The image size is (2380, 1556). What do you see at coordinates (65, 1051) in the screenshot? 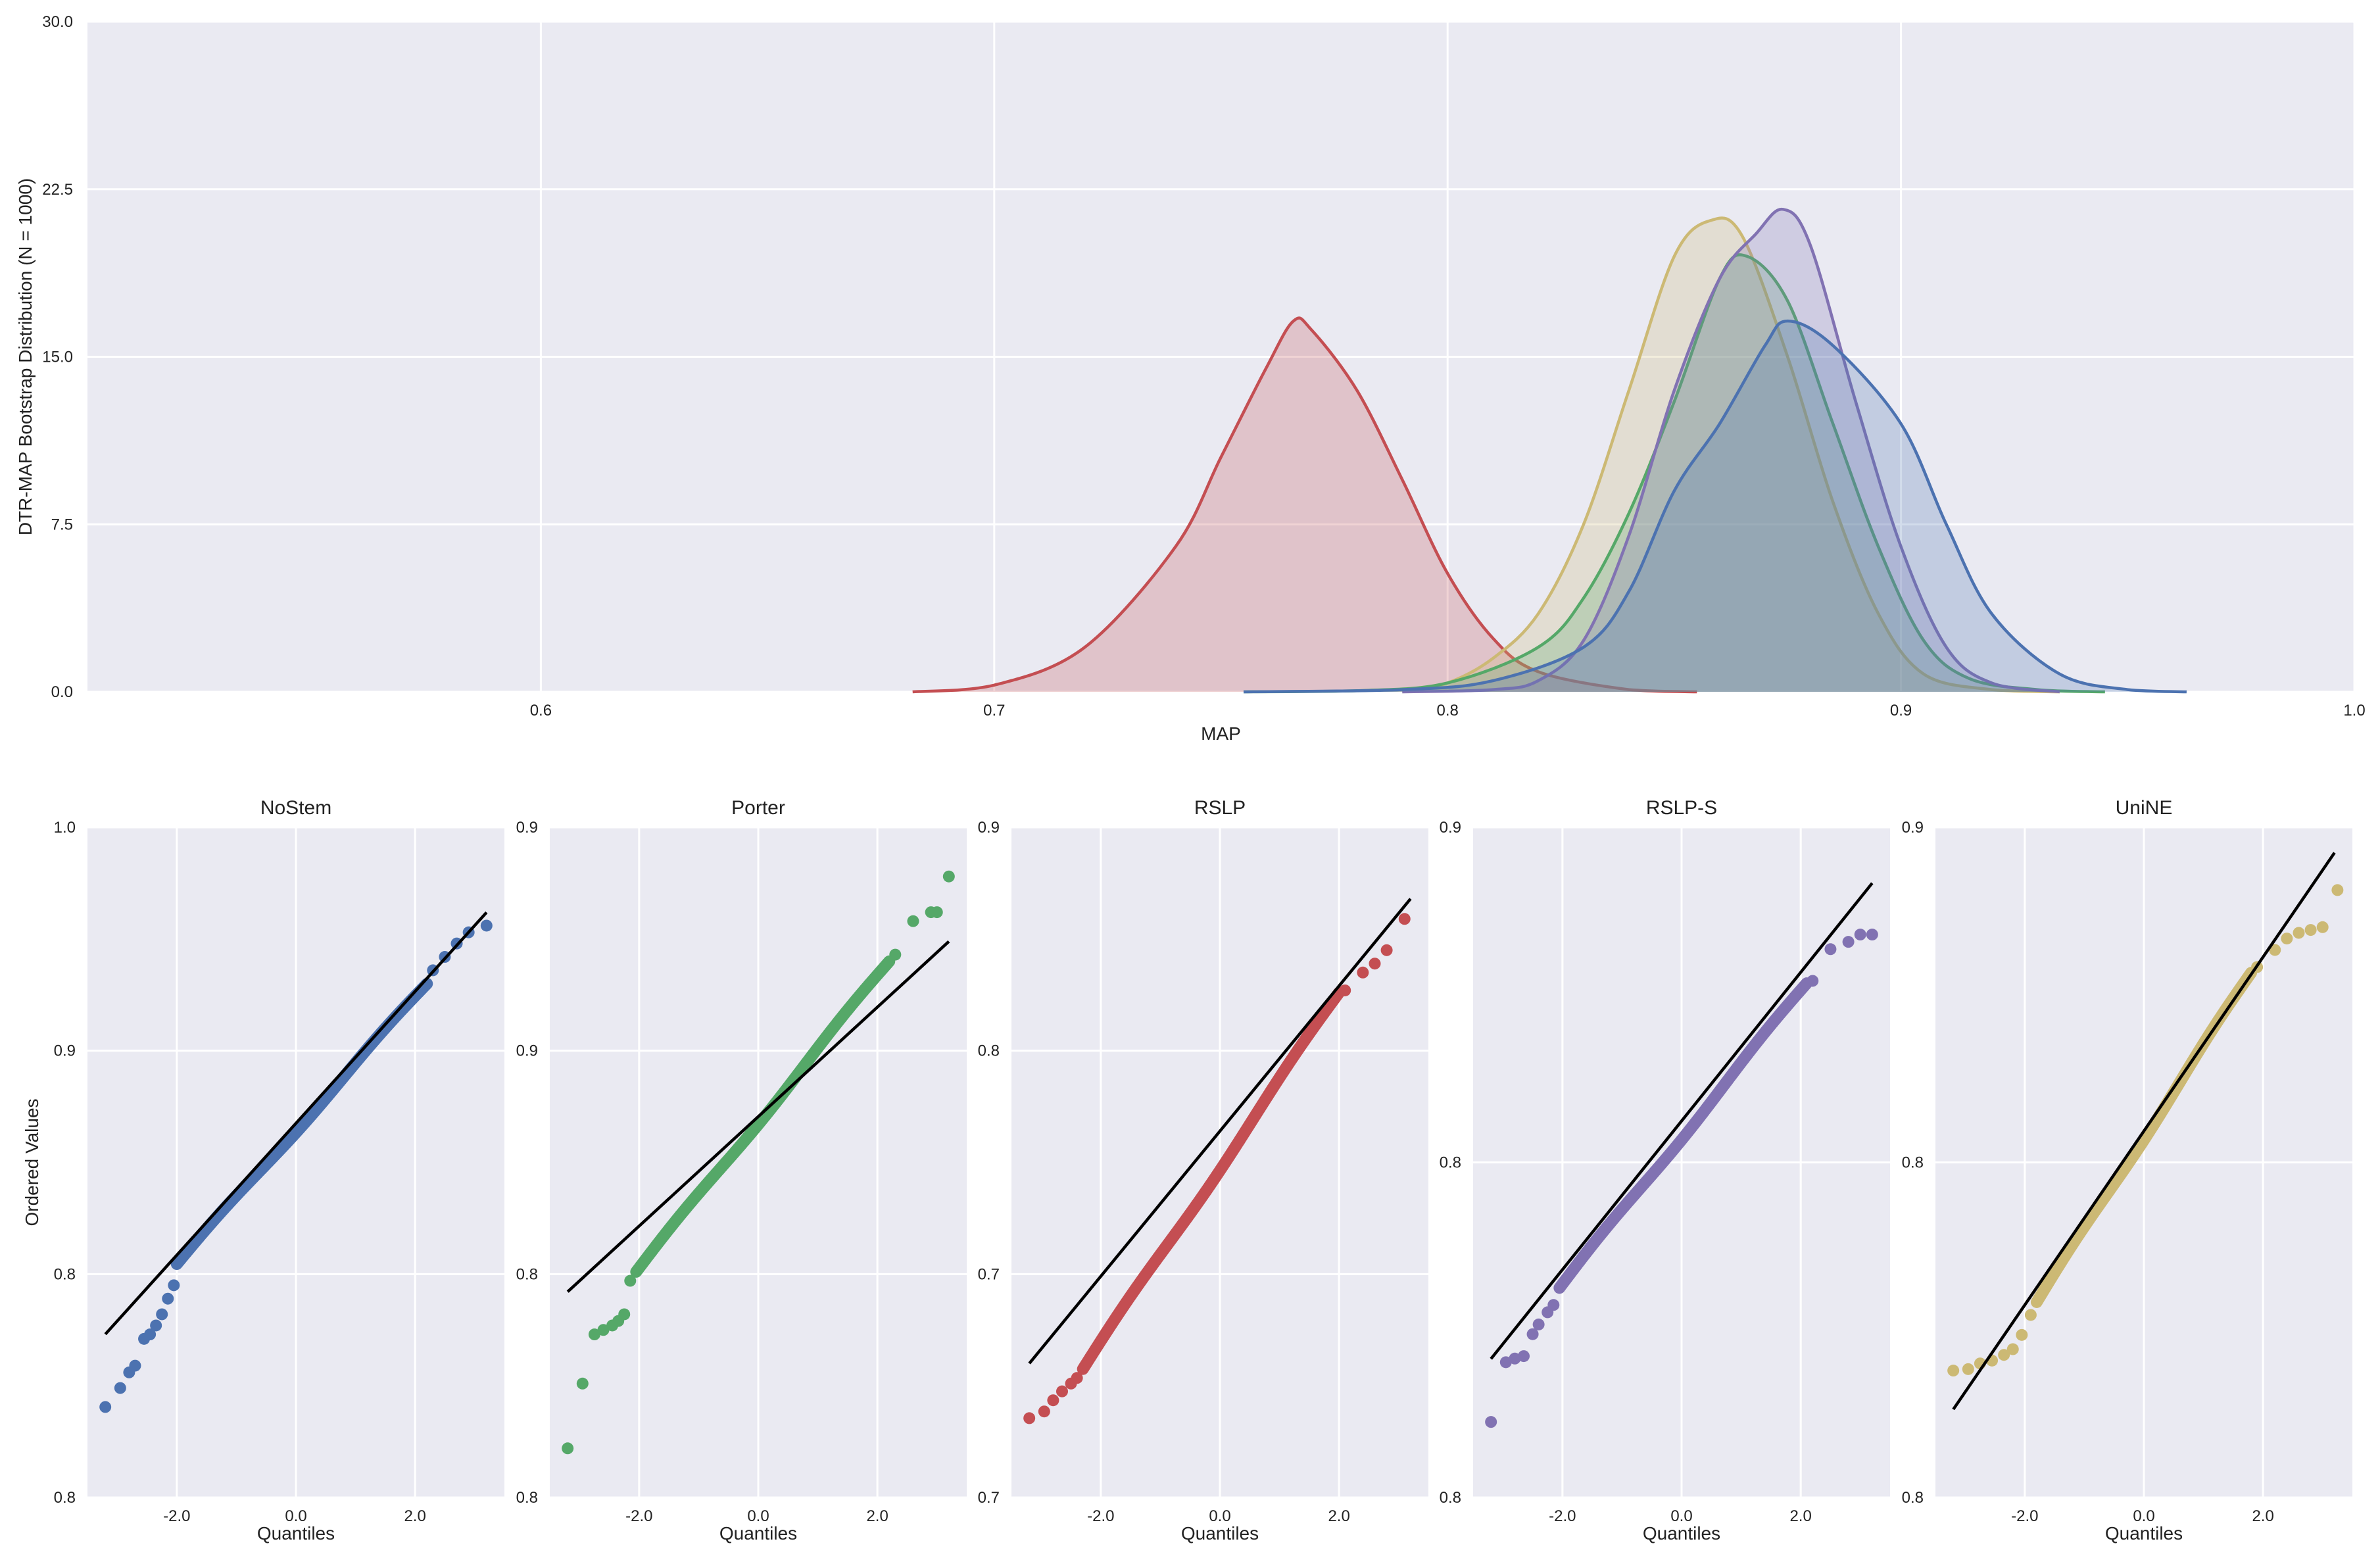
I see `qq-0-y-tick-label: 0.9` at bounding box center [65, 1051].